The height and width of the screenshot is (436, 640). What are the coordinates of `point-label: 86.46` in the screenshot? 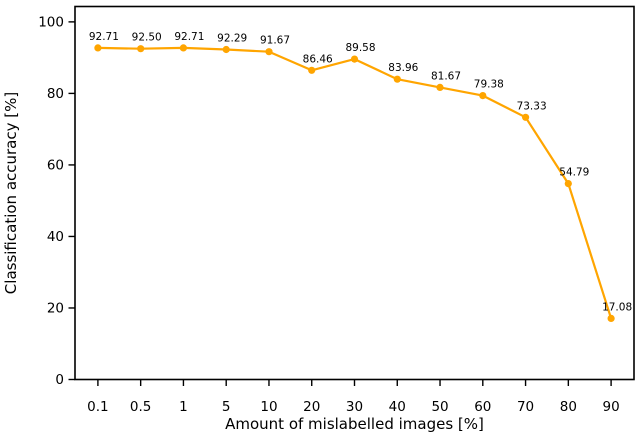 It's located at (318, 59).